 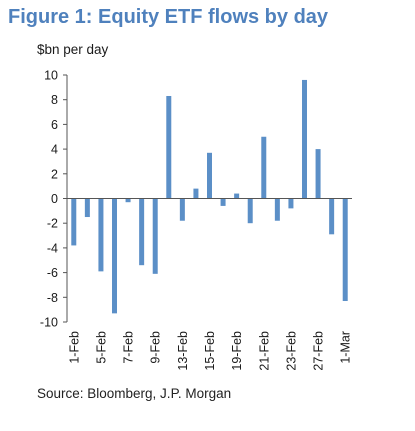 I want to click on x-tick-label: 21-Feb, so click(x=264, y=351).